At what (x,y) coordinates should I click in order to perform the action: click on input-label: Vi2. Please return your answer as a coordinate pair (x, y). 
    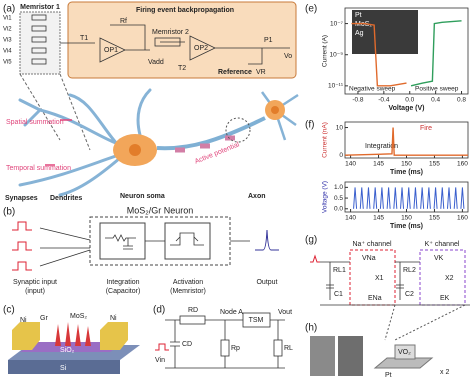
    Looking at the image, I should click on (7, 30).